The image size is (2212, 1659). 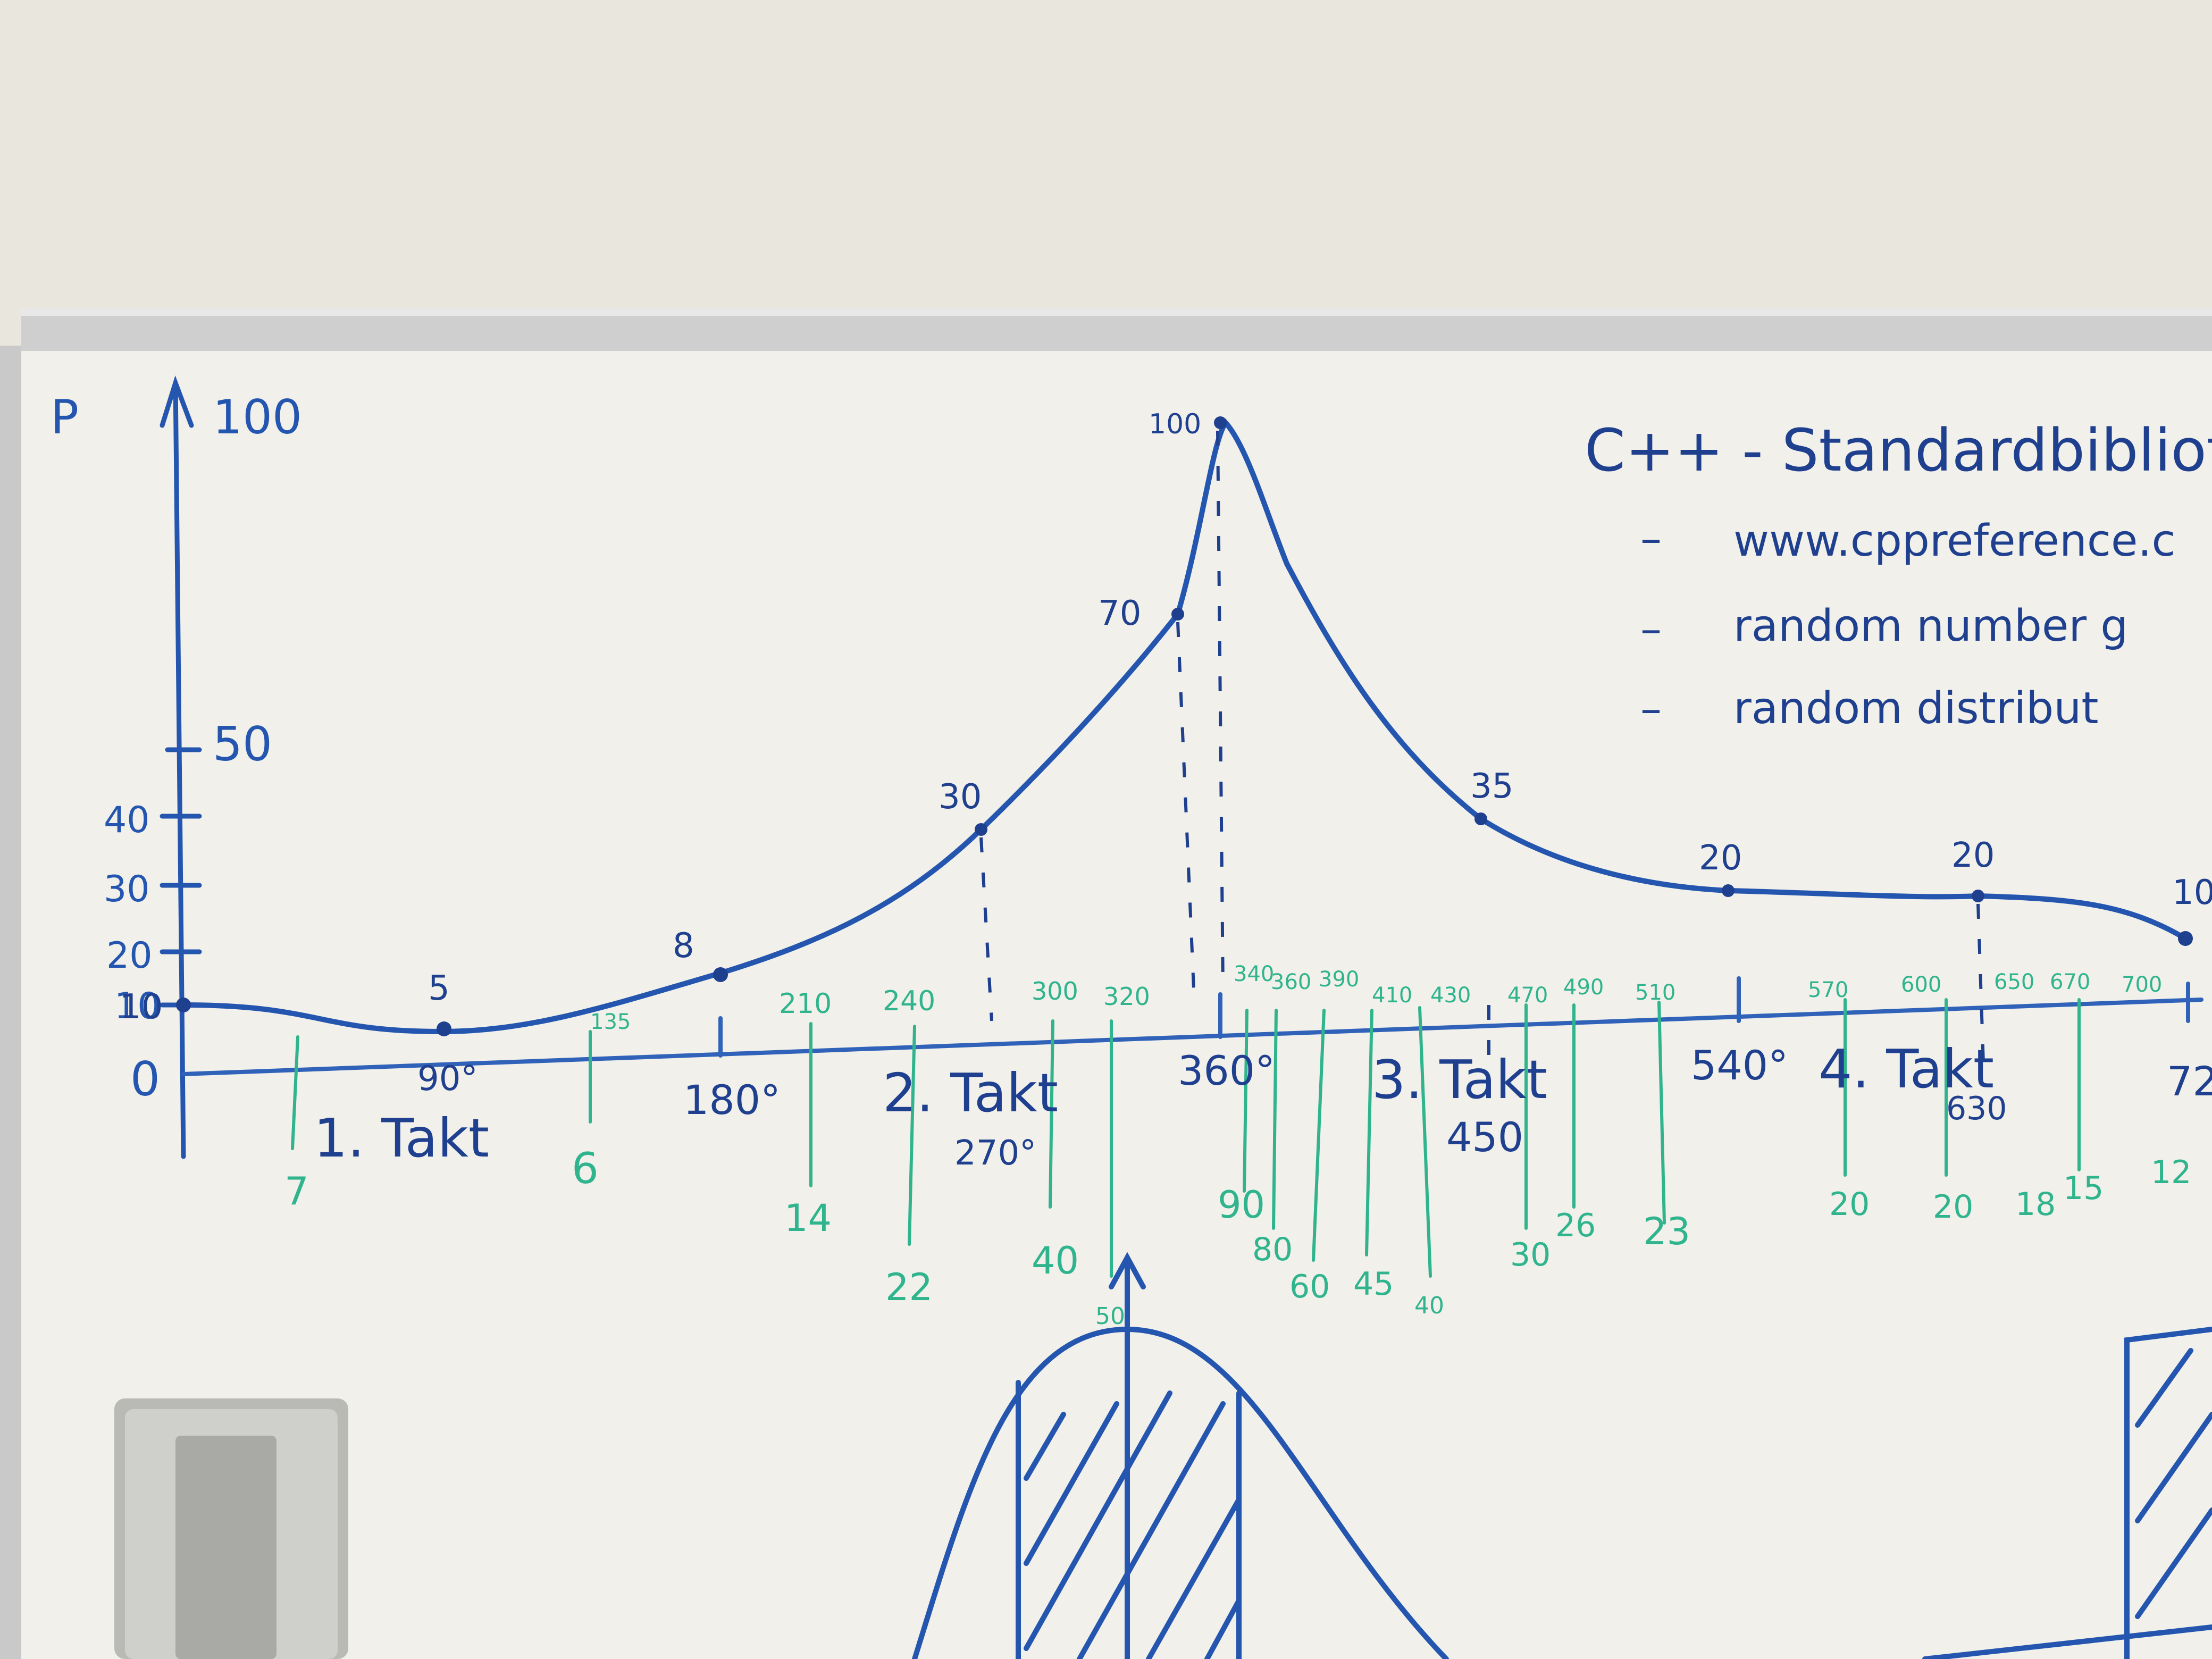 What do you see at coordinates (585, 1168) in the screenshot?
I see `green-bottom-label-2: 6` at bounding box center [585, 1168].